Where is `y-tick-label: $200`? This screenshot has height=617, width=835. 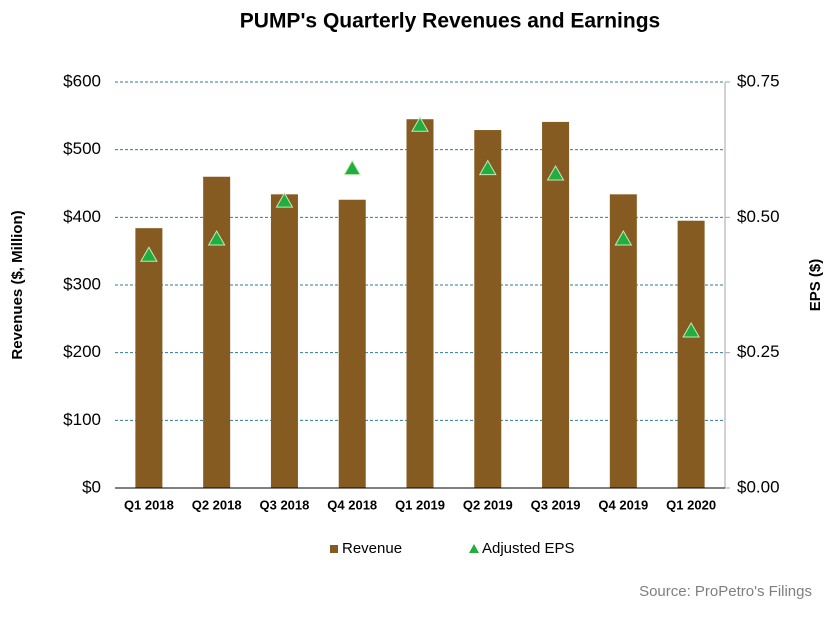 y-tick-label: $200 is located at coordinates (82, 351).